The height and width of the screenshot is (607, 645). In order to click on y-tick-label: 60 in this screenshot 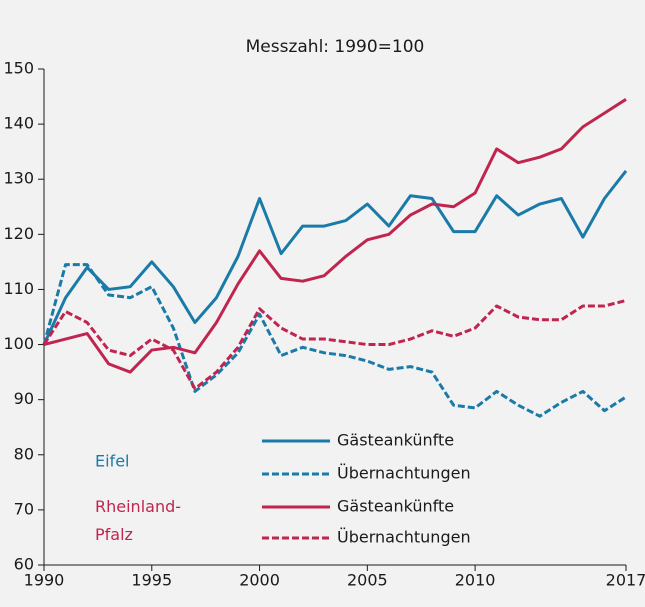, I will do `click(24, 564)`.